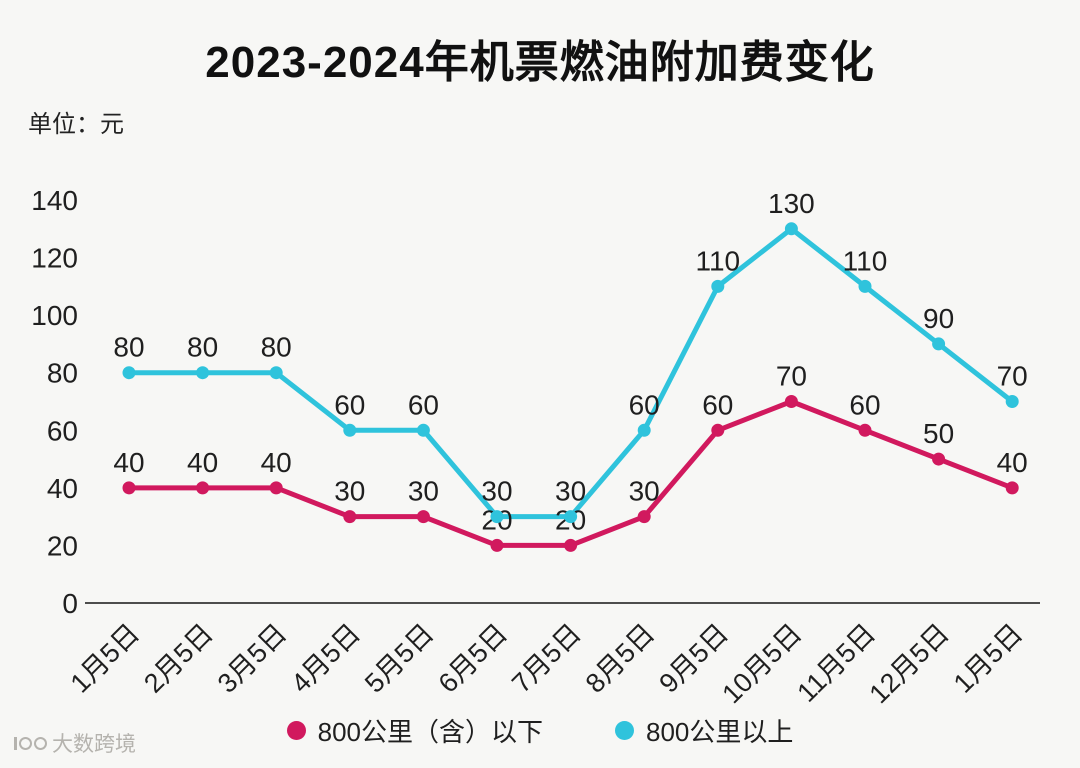 The height and width of the screenshot is (768, 1080). I want to click on y-tick-label: 40, so click(62, 488).